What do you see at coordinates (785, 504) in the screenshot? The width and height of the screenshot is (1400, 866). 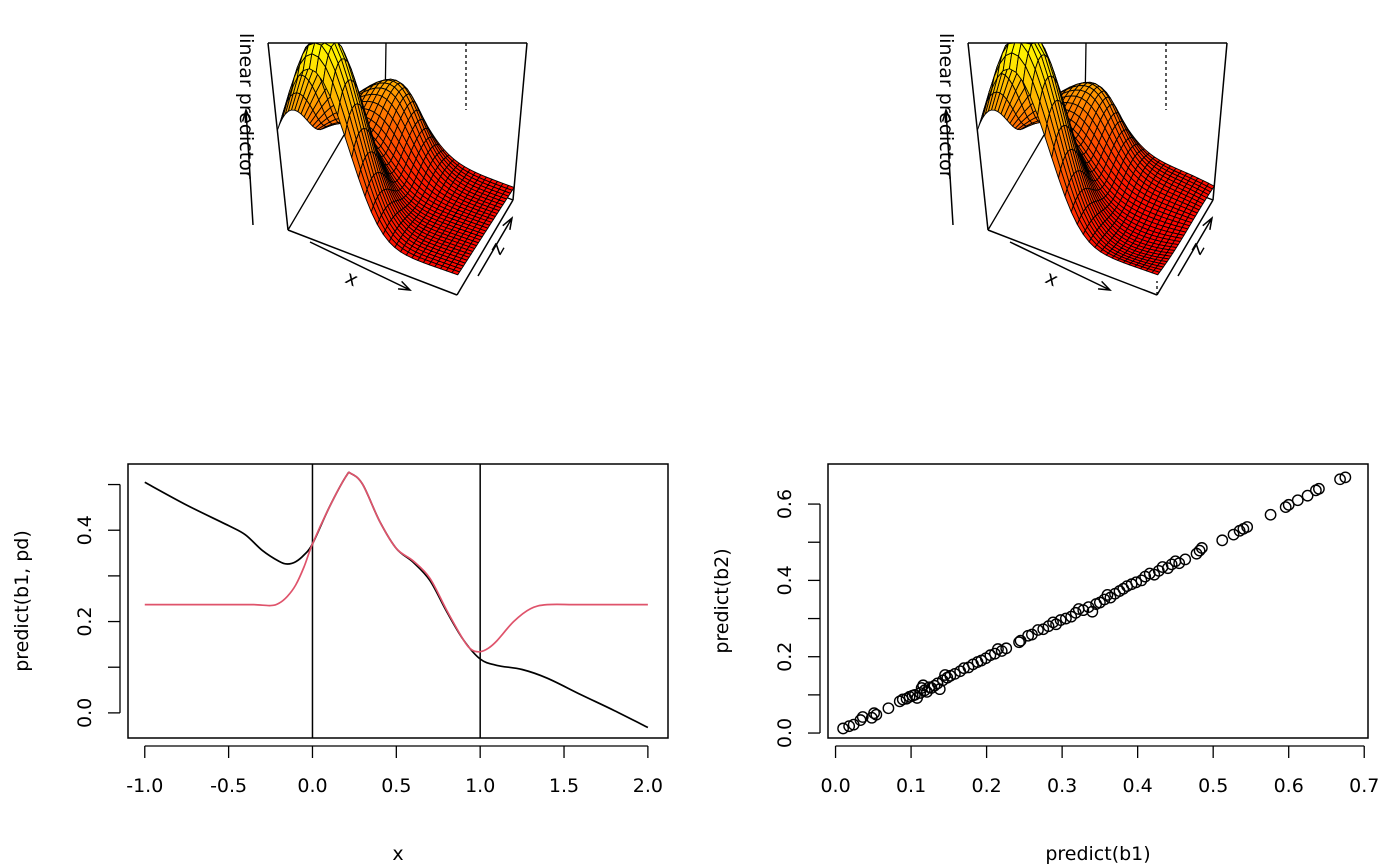 I see `scatter-y-tick-label: 0.6` at bounding box center [785, 504].